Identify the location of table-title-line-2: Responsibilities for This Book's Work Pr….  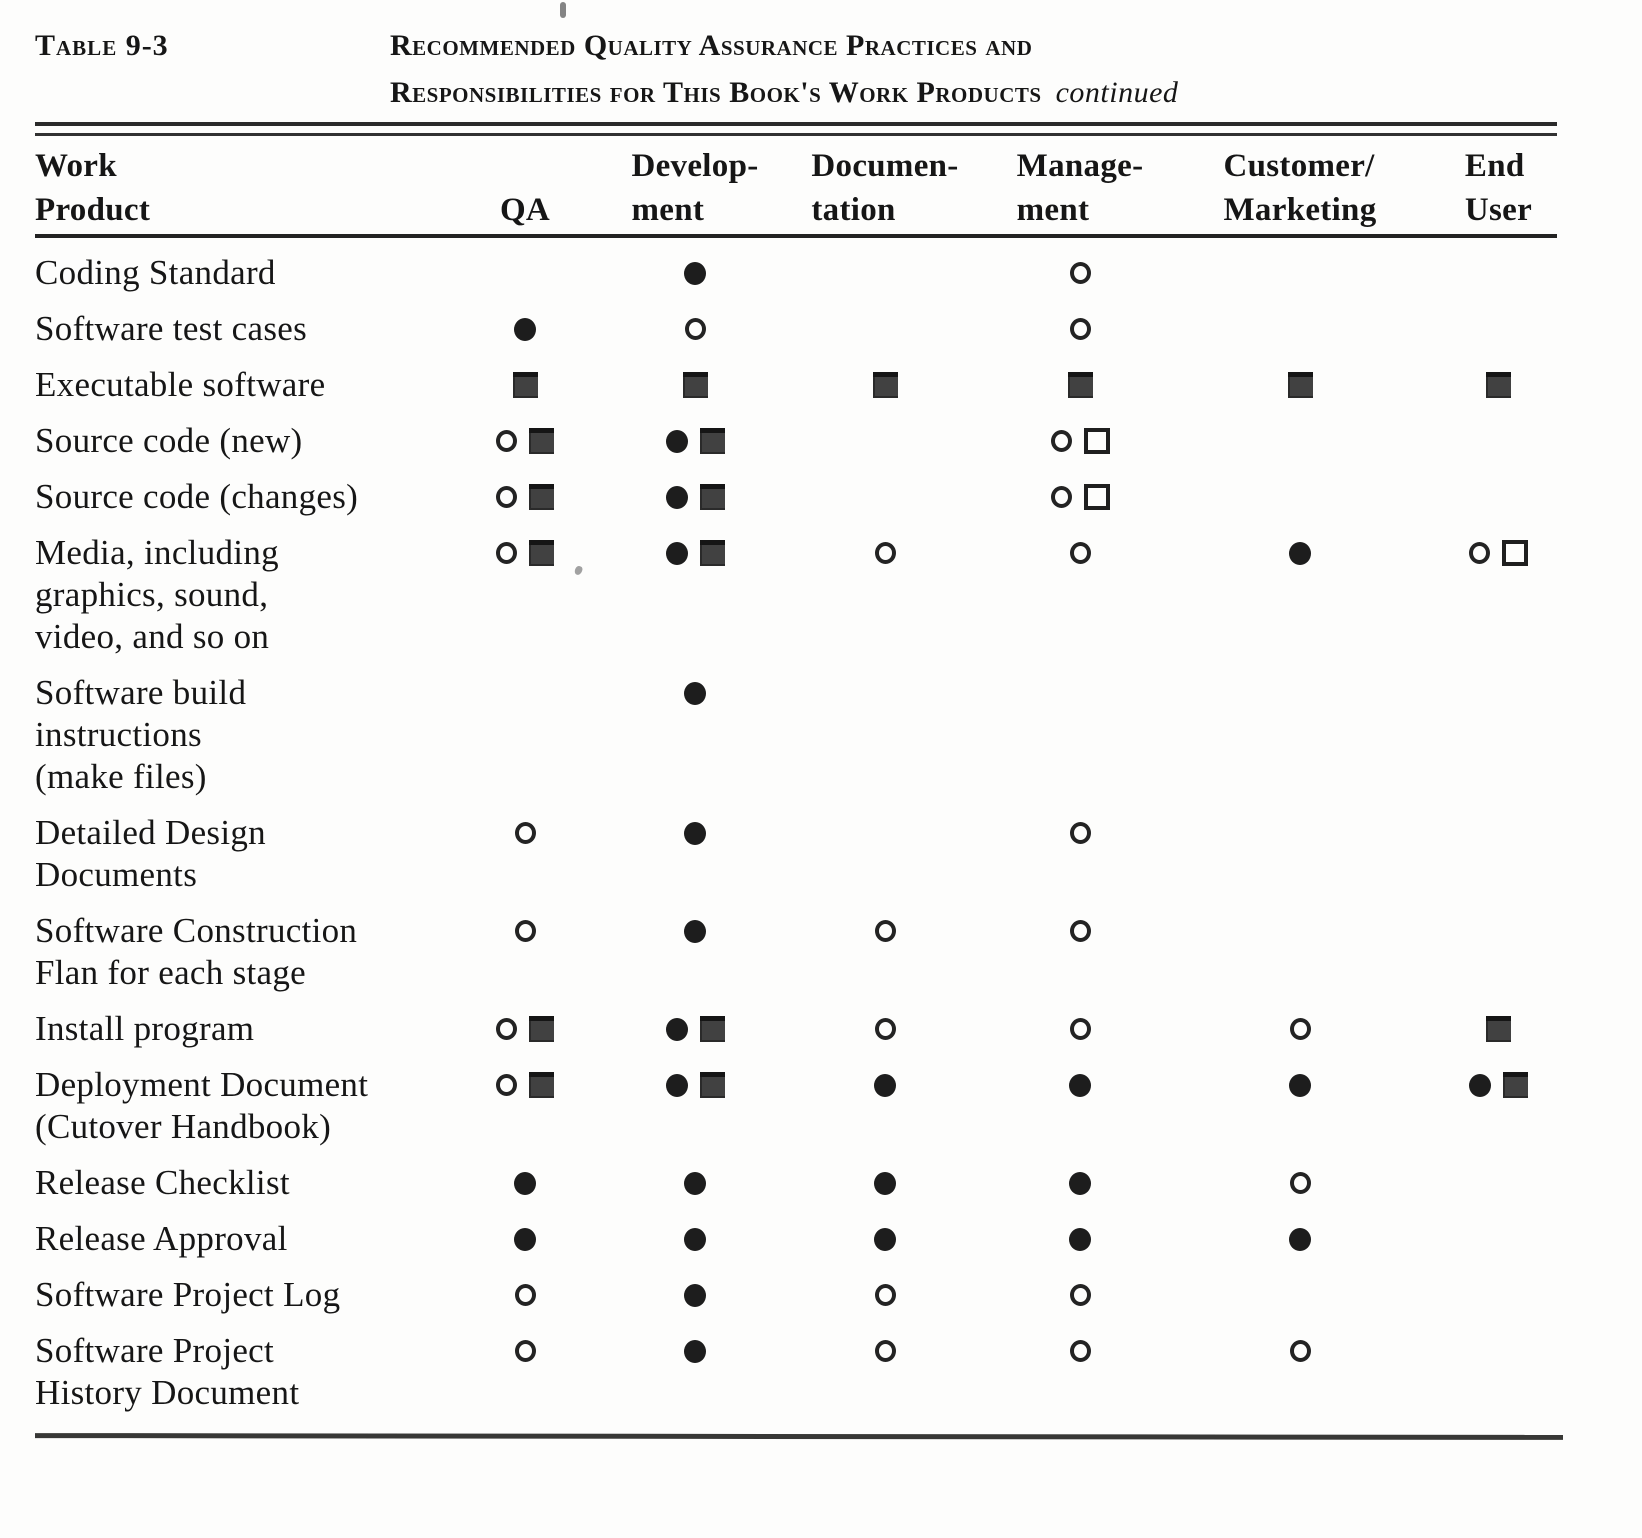
(784, 92).